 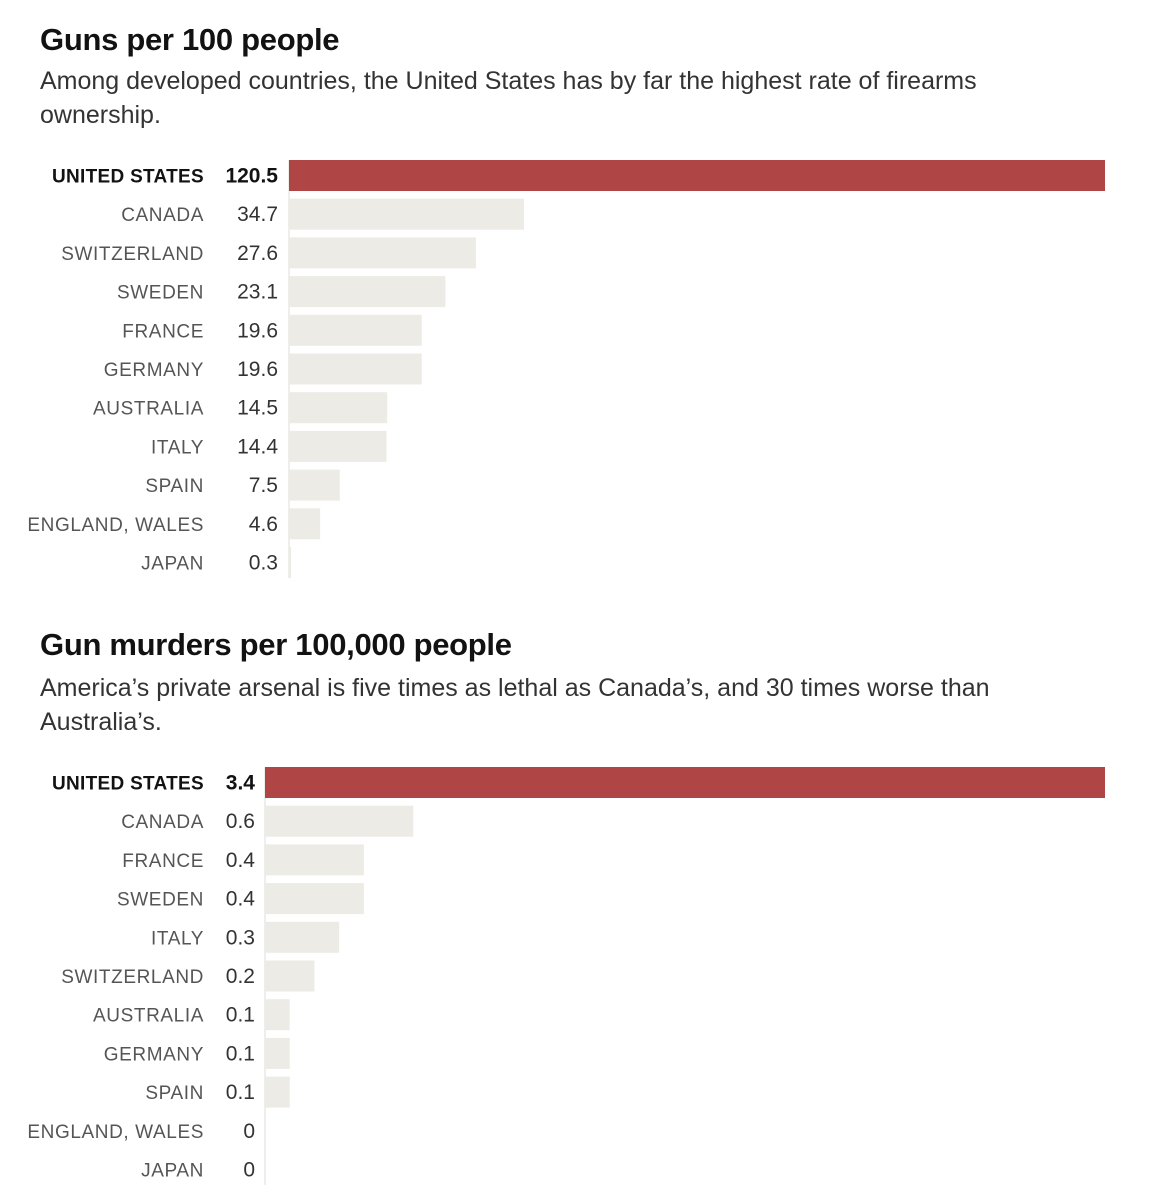 I want to click on value-label: 34.7, so click(x=257, y=214).